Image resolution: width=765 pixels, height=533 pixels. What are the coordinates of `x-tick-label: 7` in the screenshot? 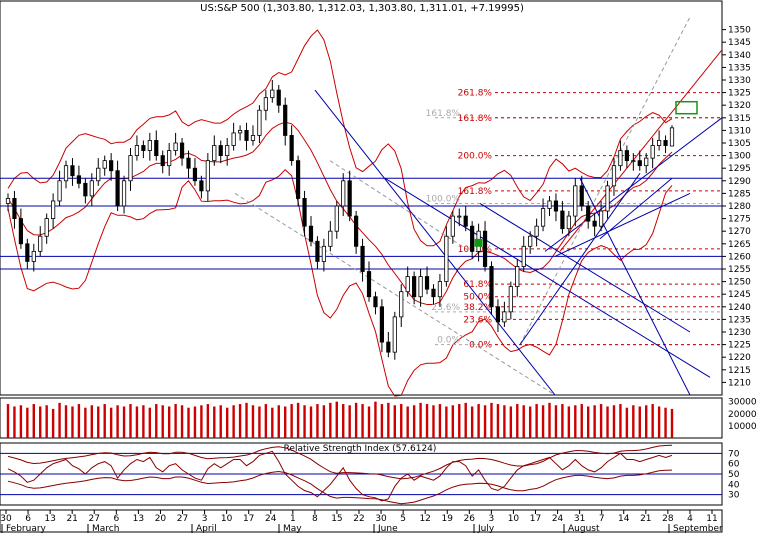 It's located at (602, 519).